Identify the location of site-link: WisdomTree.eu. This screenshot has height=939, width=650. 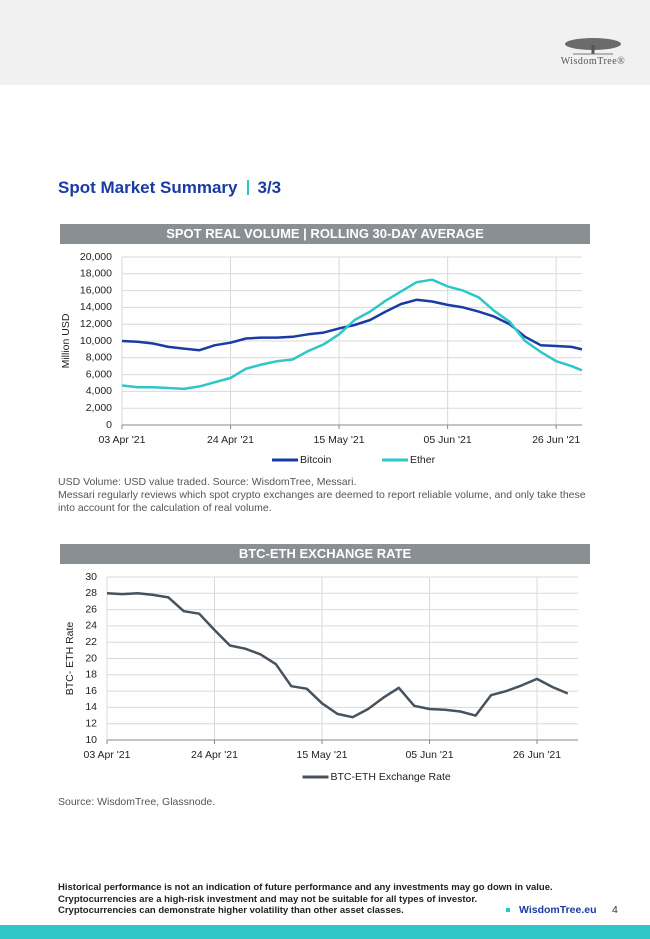
(551, 910).